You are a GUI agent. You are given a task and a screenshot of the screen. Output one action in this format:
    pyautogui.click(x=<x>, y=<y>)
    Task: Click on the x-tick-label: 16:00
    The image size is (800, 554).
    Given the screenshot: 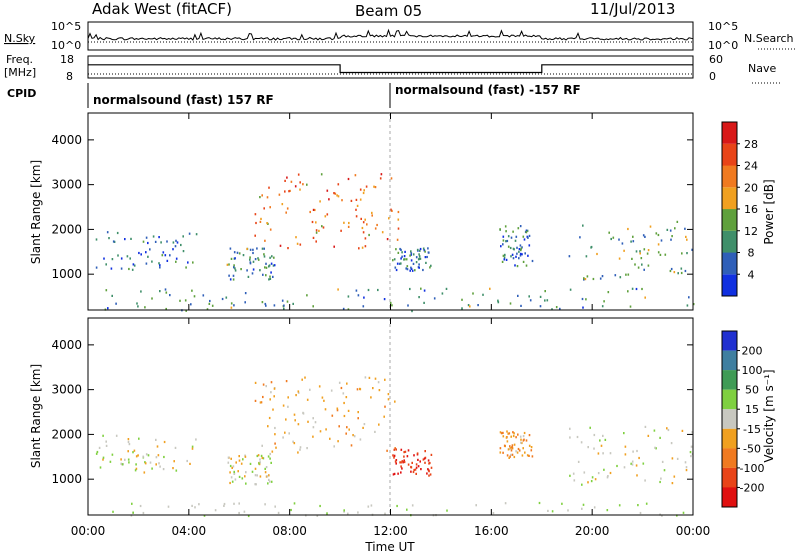 What is the action you would take?
    pyautogui.click(x=491, y=531)
    